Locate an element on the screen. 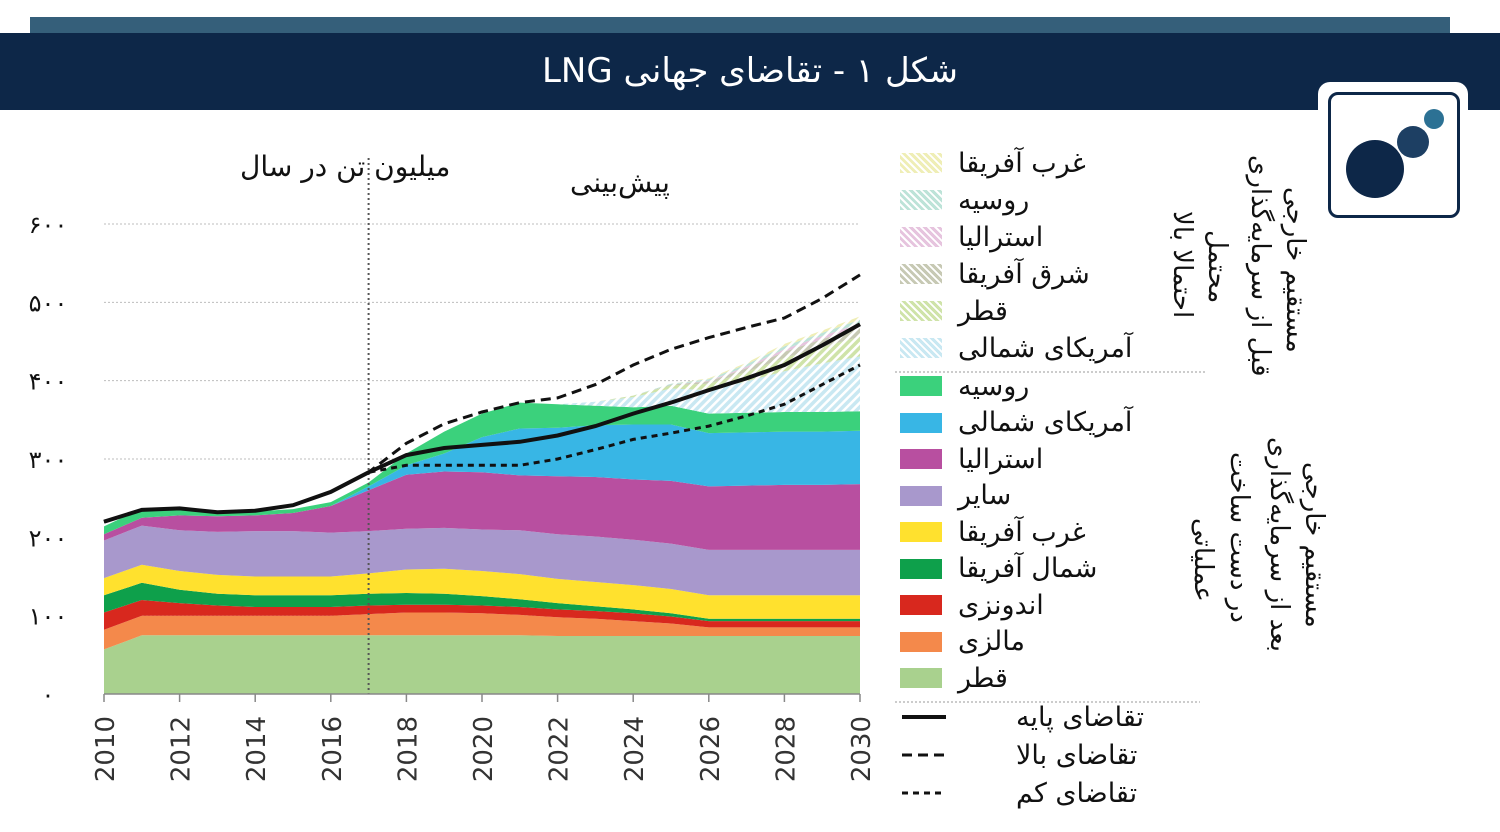 The width and height of the screenshot is (1500, 832). legend-line-dashed is located at coordinates (924, 755).